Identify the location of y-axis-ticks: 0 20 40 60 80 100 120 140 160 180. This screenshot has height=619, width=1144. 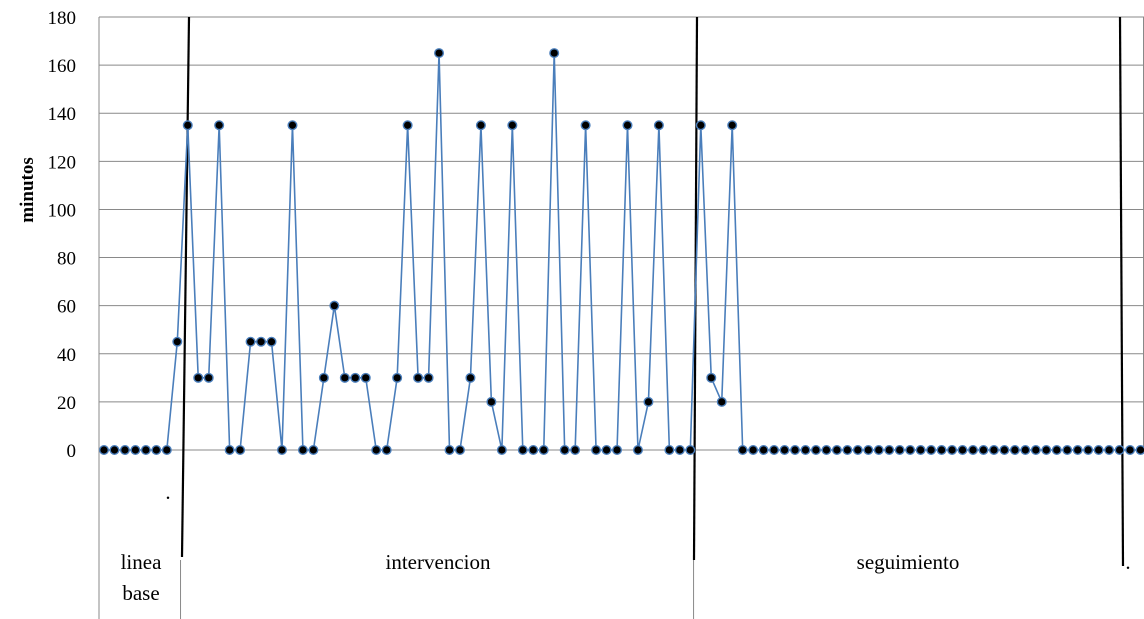
(62, 235).